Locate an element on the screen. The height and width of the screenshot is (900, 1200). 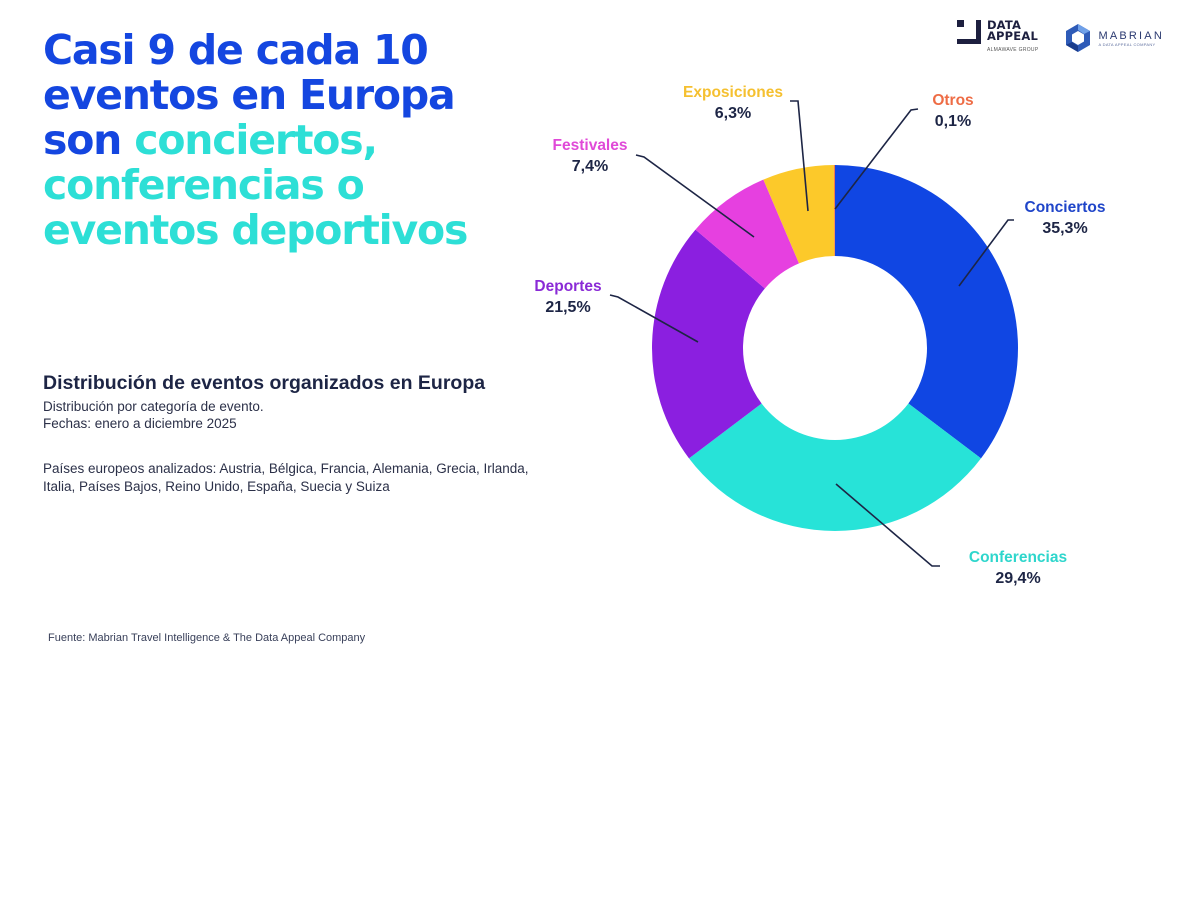
data-appeal-line-2: APPEAL is located at coordinates (1012, 36).